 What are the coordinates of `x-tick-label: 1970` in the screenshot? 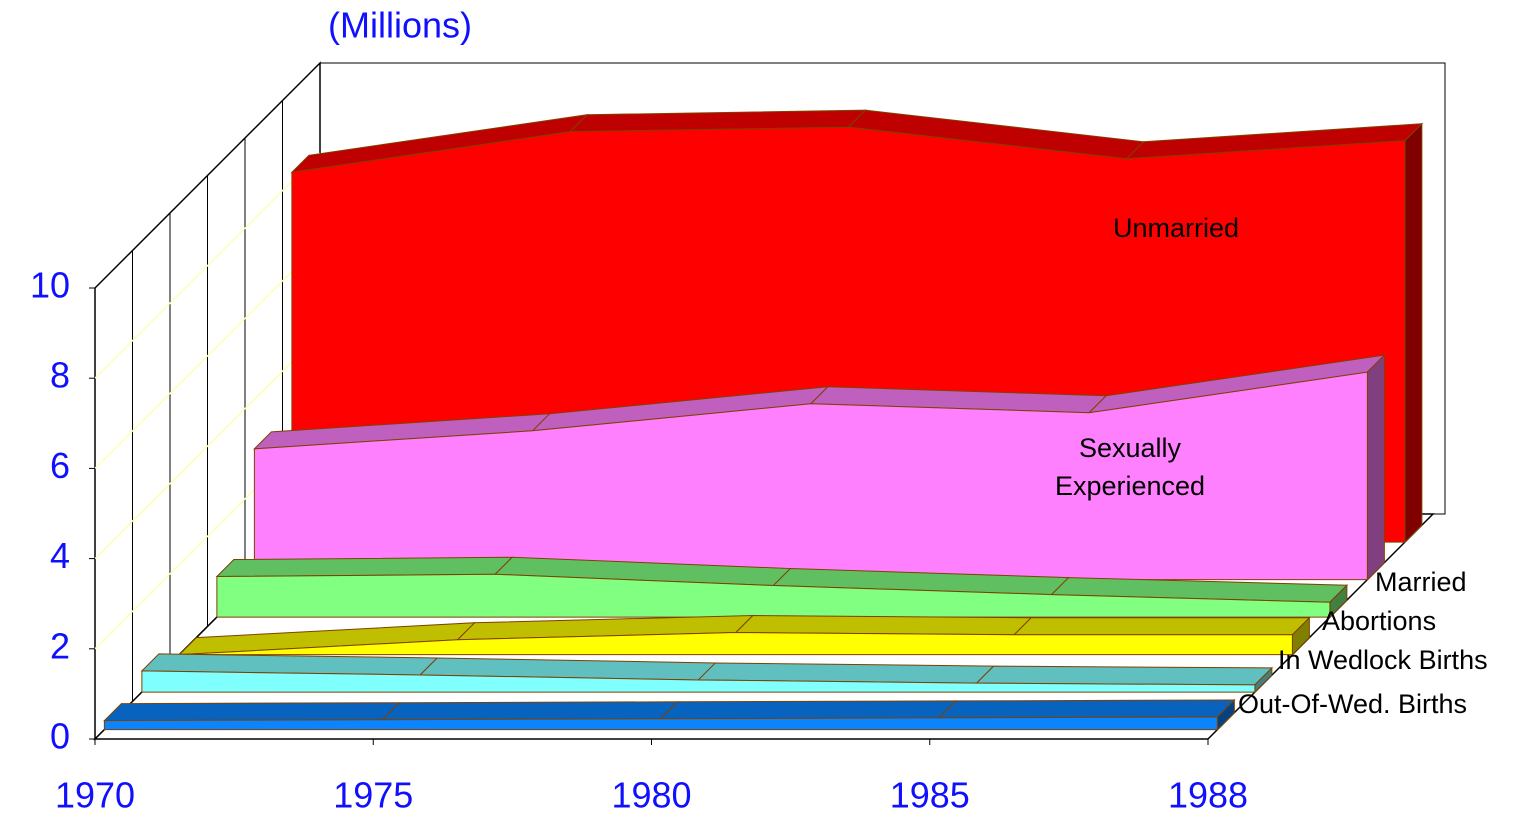 It's located at (95, 795).